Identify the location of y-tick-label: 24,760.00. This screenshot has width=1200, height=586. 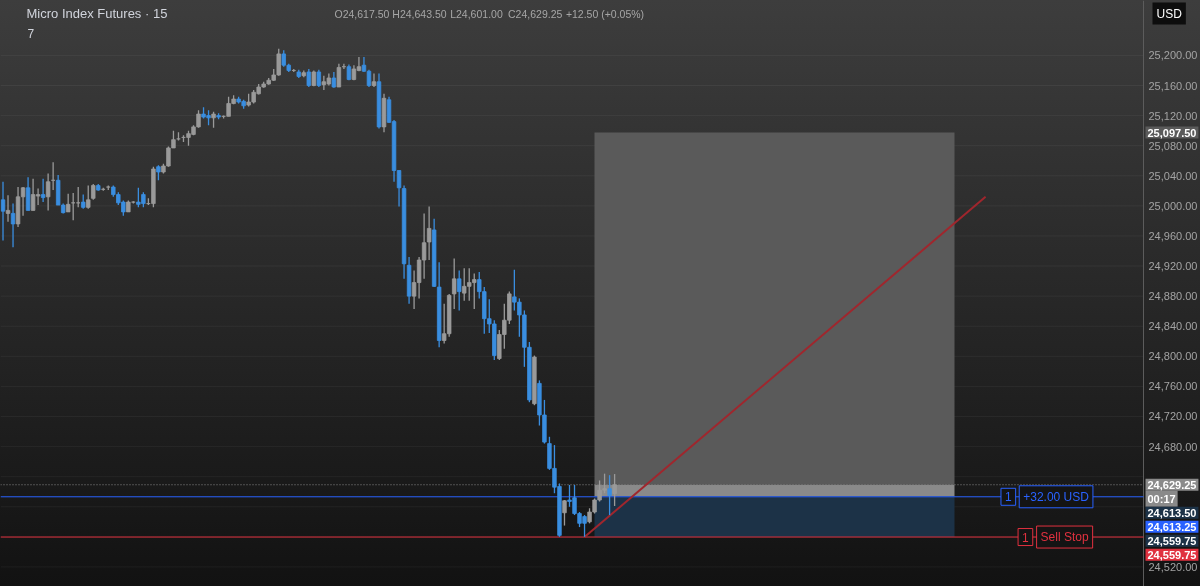
(1173, 386).